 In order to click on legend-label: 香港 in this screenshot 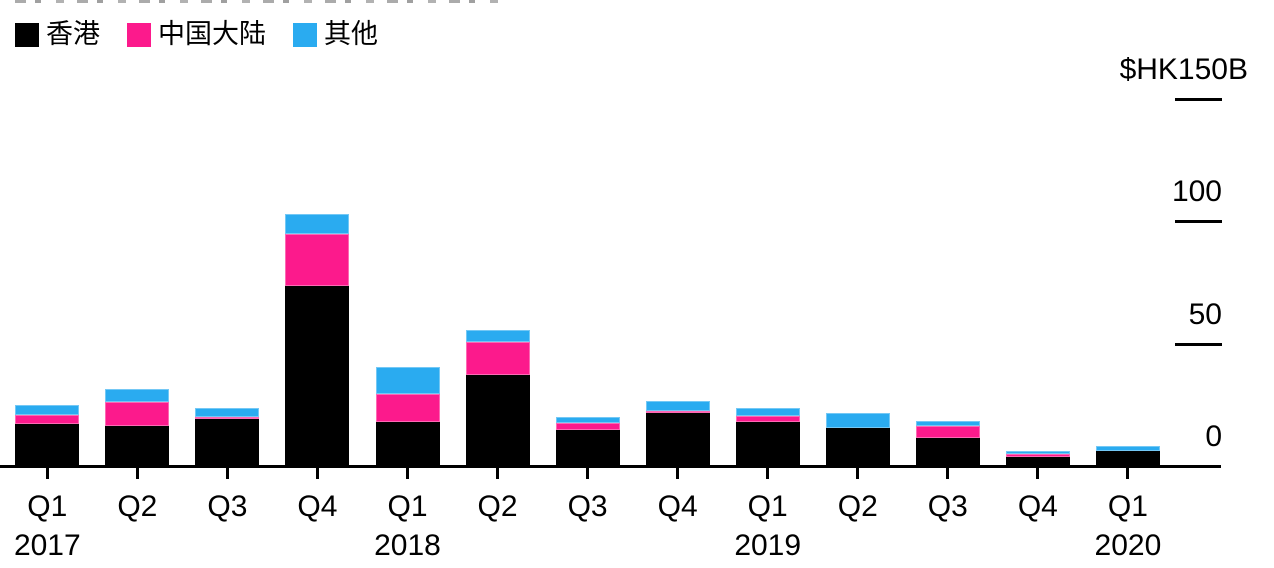, I will do `click(73, 34)`.